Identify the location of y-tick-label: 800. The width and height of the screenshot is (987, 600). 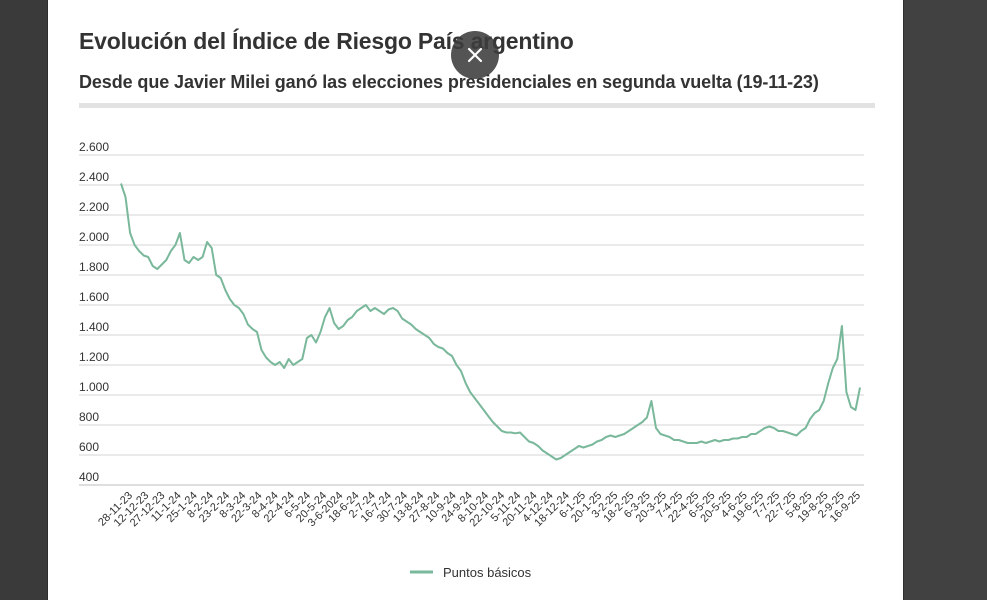
(89, 417).